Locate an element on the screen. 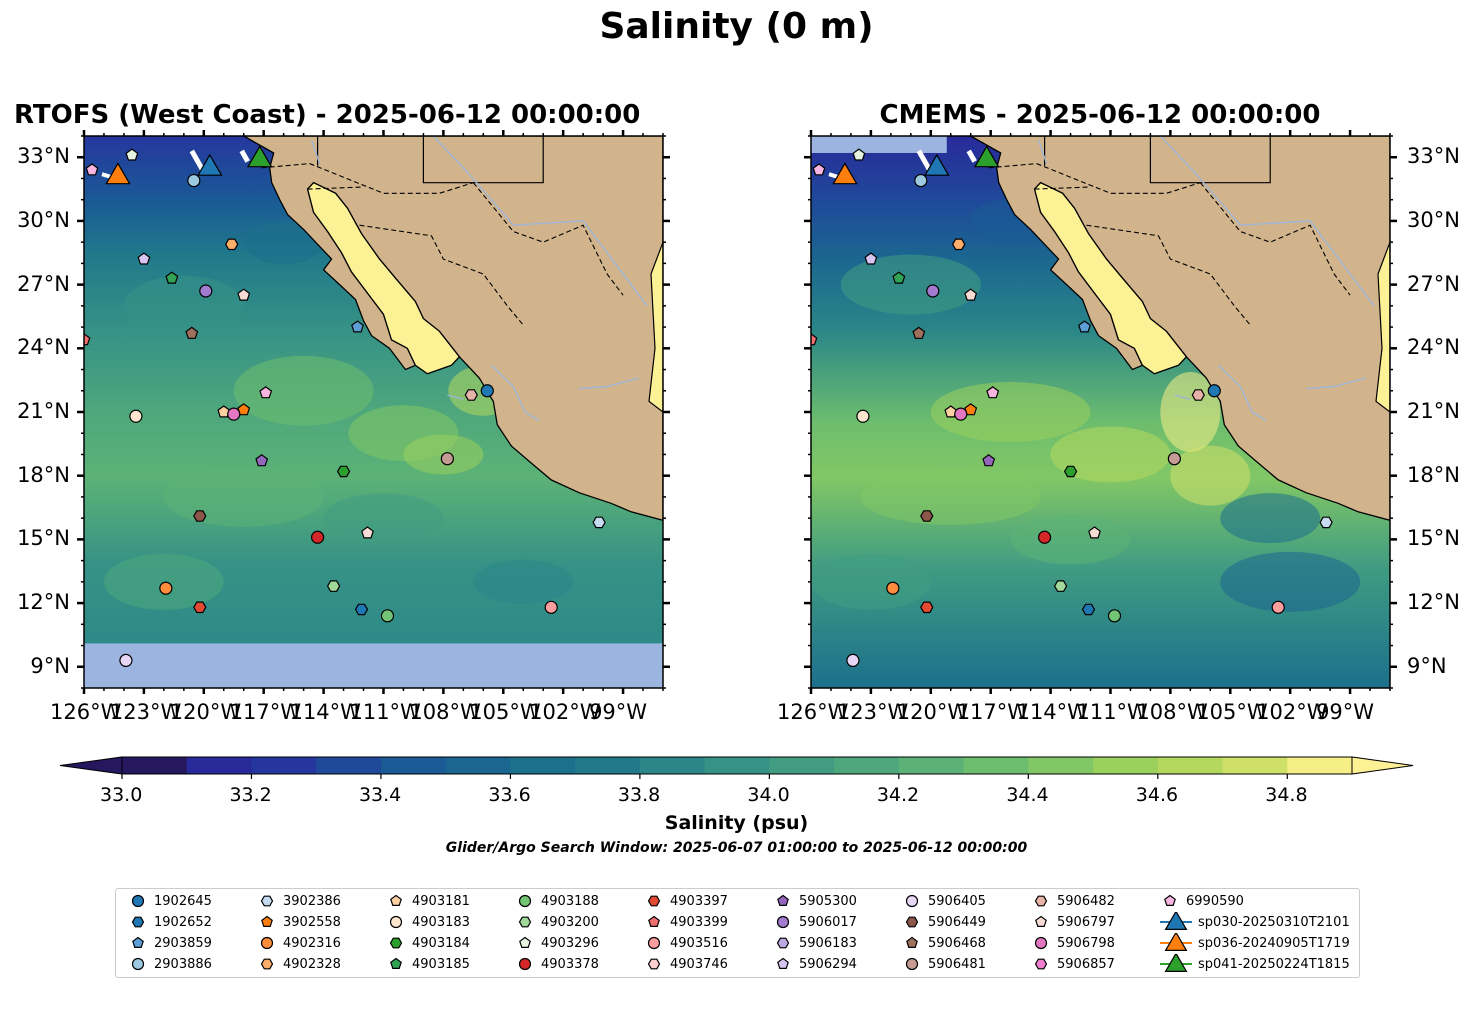 This screenshot has height=1014, width=1473. figure-title: Salinity (0 m) is located at coordinates (736, 26).